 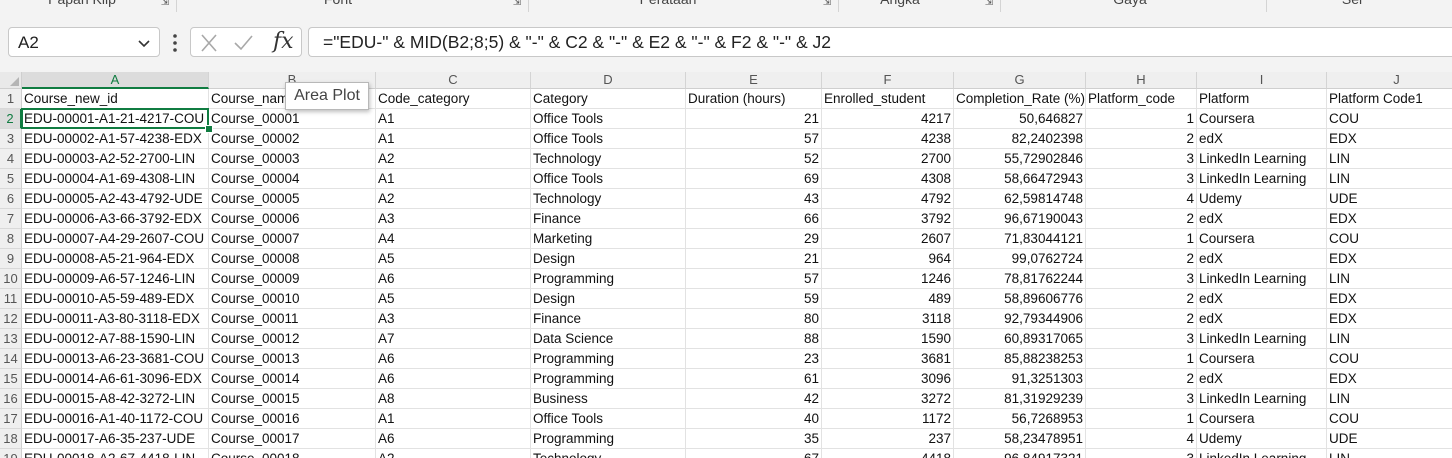 What do you see at coordinates (1389, 99) in the screenshot?
I see `header-cell: Platform Code1` at bounding box center [1389, 99].